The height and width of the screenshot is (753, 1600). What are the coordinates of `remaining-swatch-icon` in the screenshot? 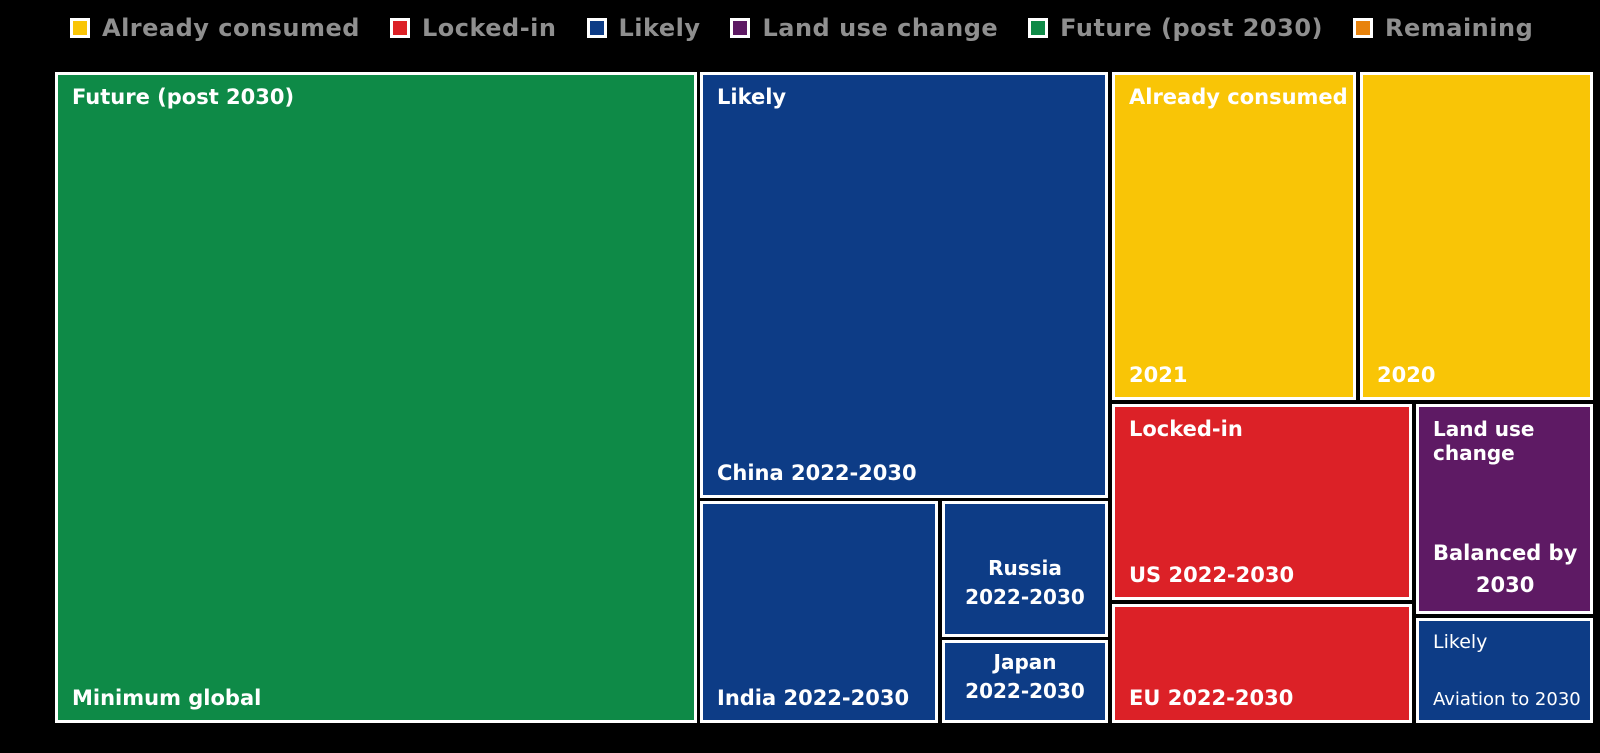 It's located at (1362, 28).